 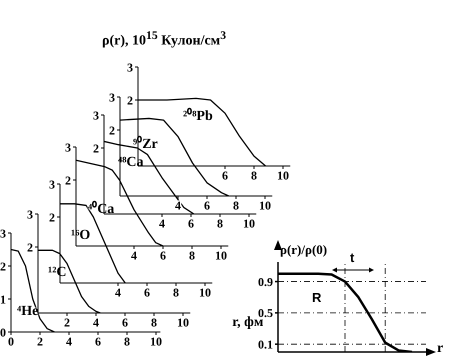 I want to click on y-tick-label: 0, so click(x=3, y=332).